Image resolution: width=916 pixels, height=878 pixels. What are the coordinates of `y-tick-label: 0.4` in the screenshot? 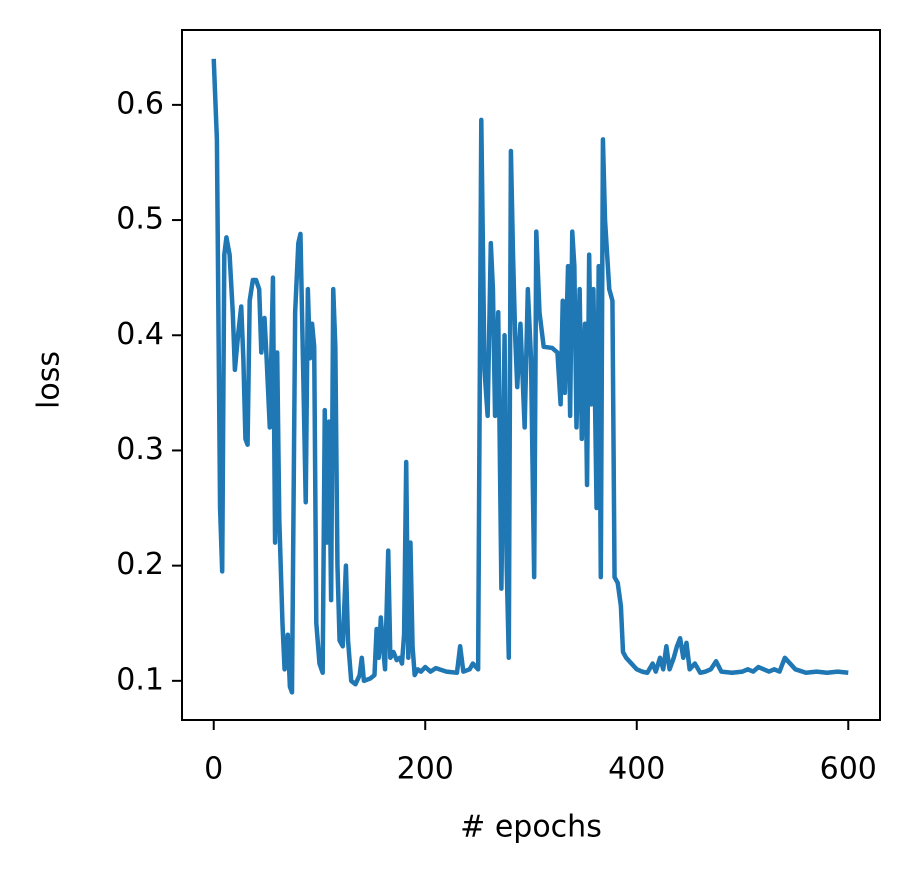 It's located at (140, 334).